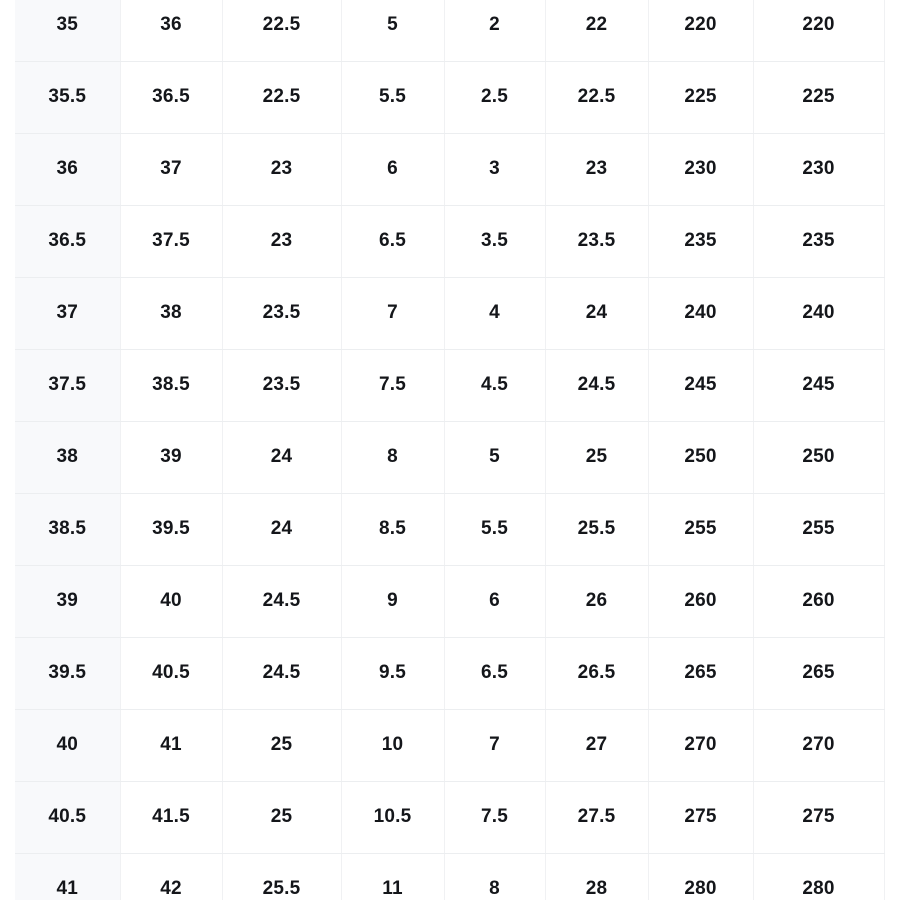 Image resolution: width=900 pixels, height=900 pixels. What do you see at coordinates (597, 31) in the screenshot?
I see `table-cell: 22` at bounding box center [597, 31].